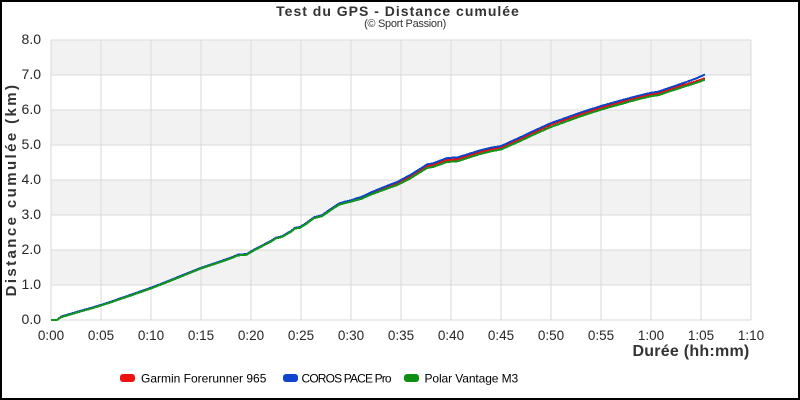 The width and height of the screenshot is (800, 400). I want to click on svg-text: 0:05, so click(101, 335).